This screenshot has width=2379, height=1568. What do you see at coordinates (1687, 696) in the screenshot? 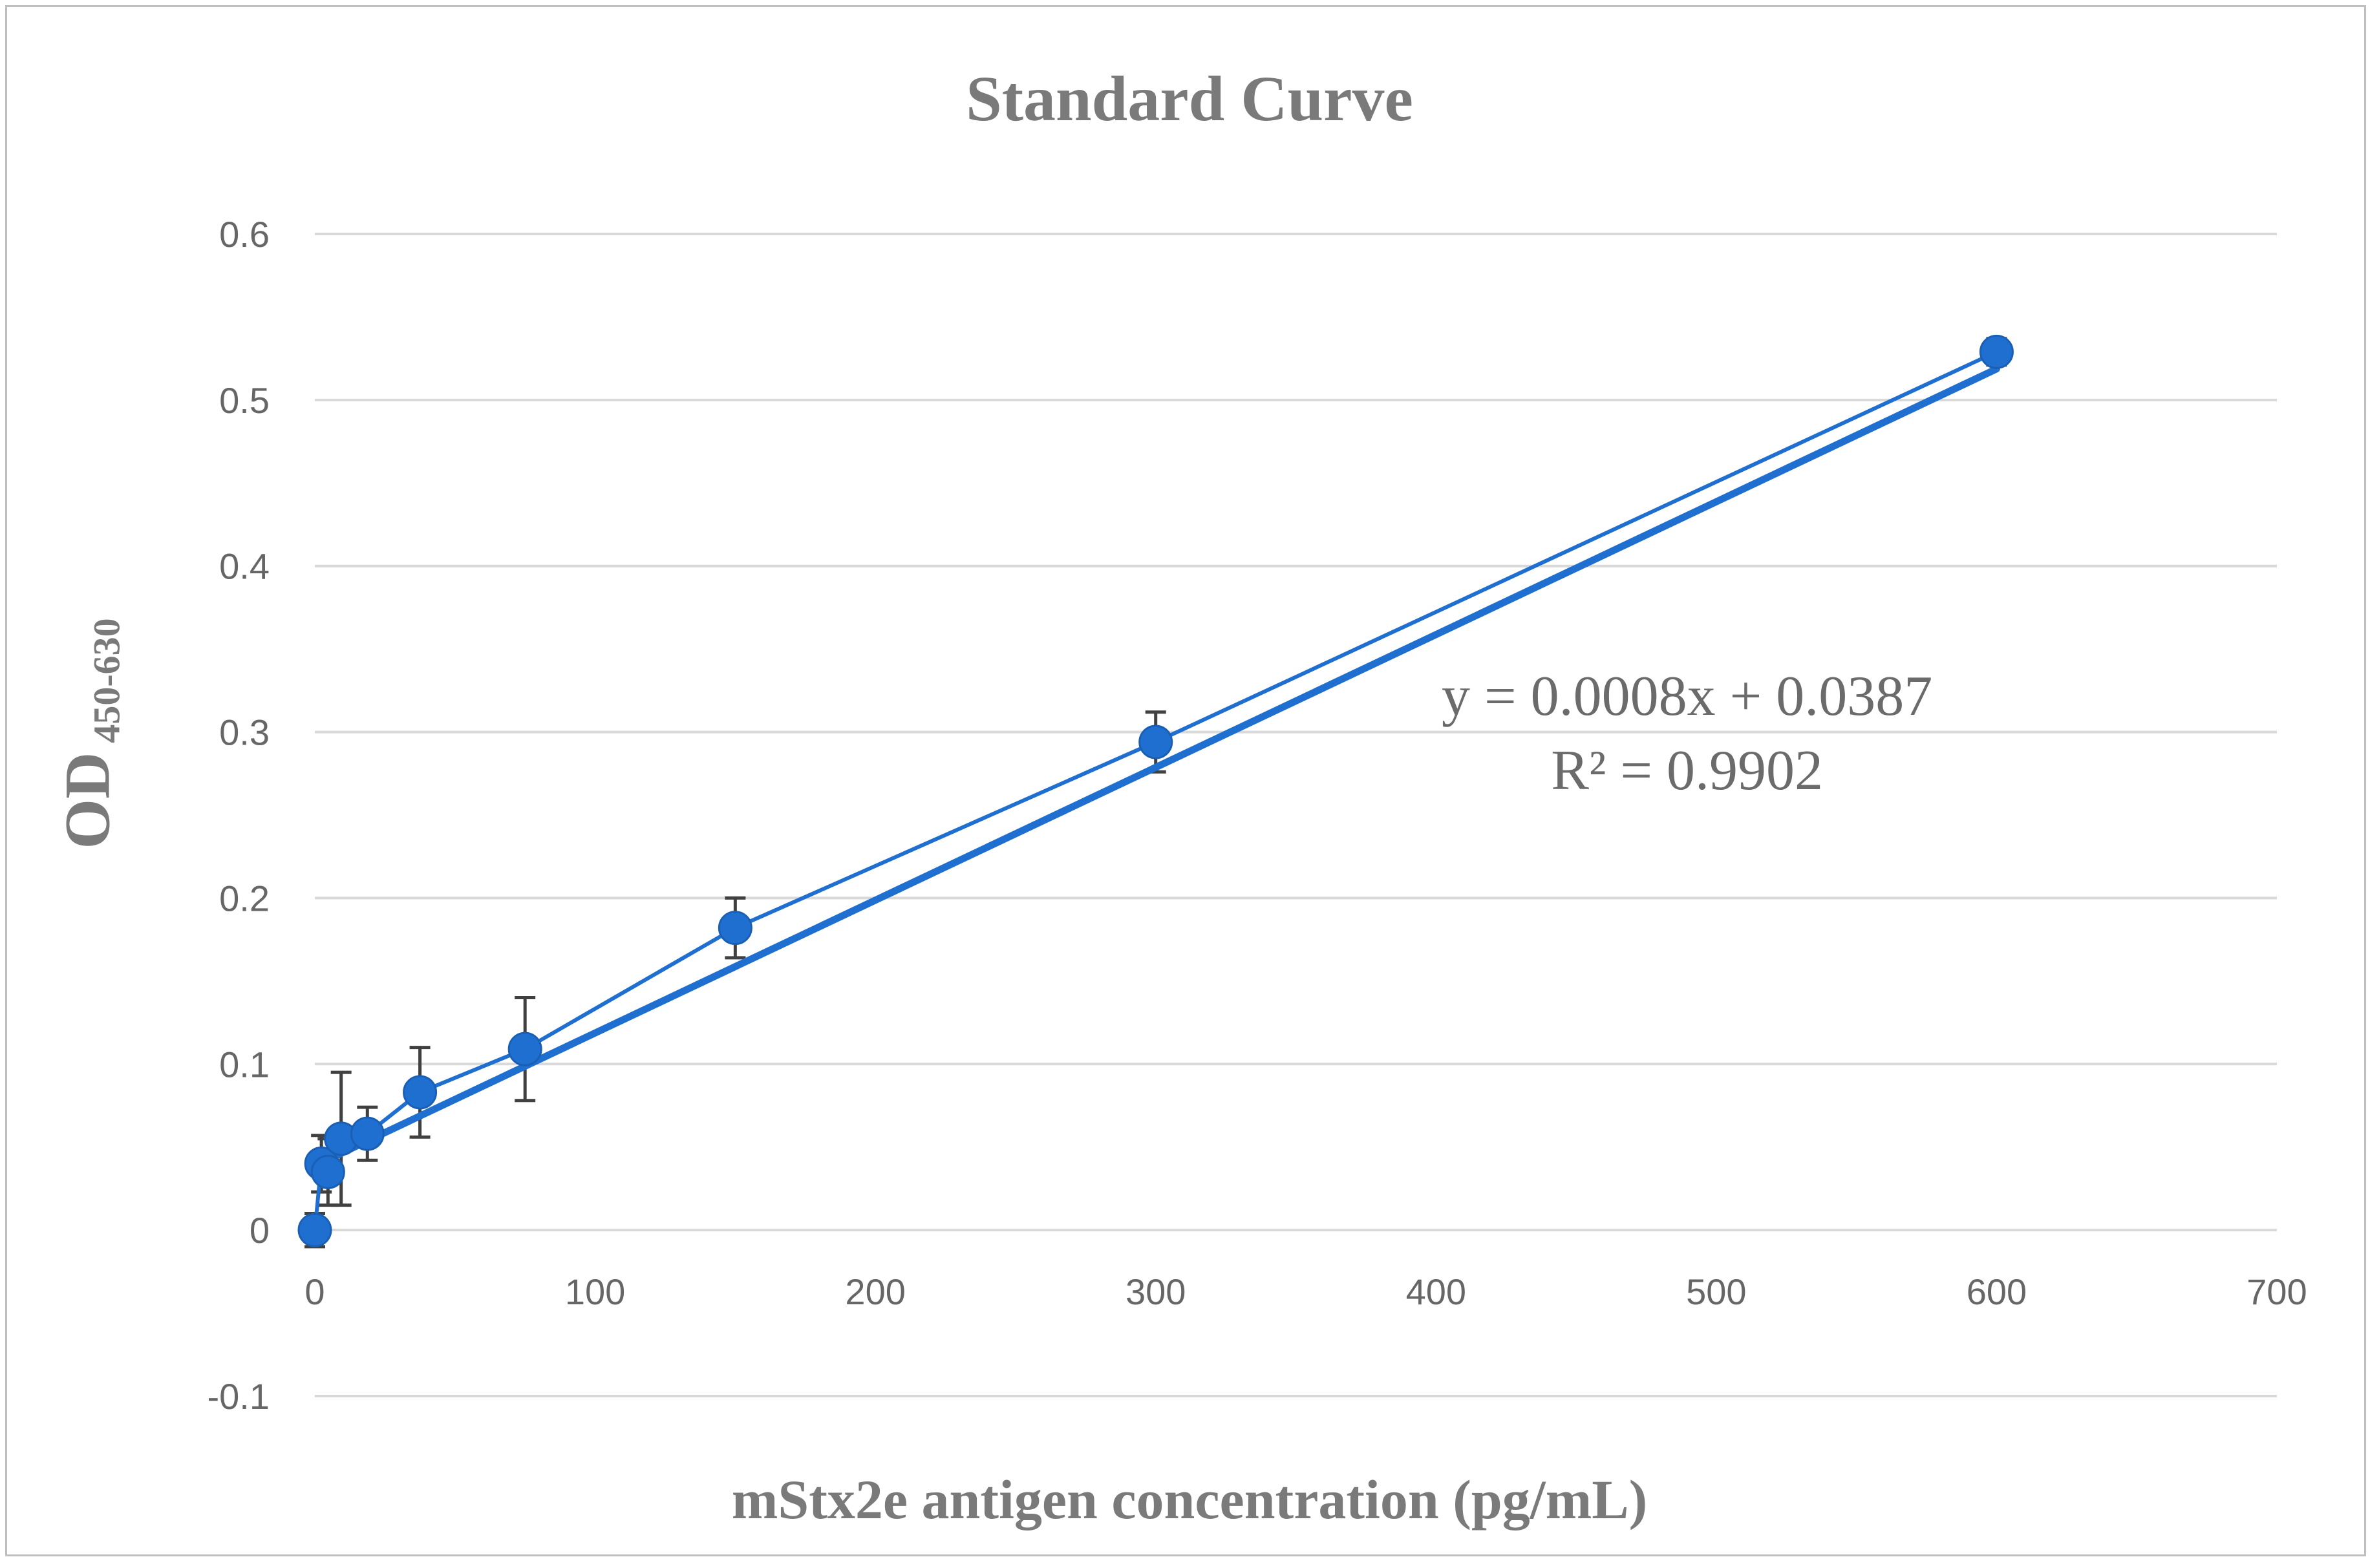
I see `trendline-equation: y = 0.0008x + 0.0387` at bounding box center [1687, 696].